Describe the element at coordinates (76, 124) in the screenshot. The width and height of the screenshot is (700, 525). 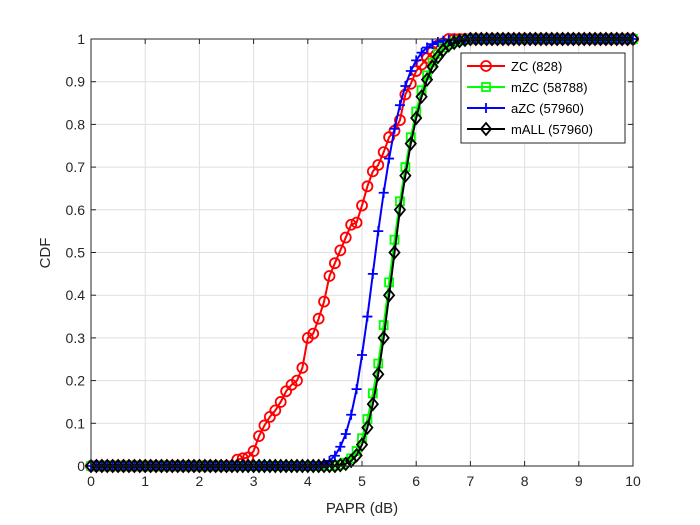
I see `y-tick-label: 0.8` at that location.